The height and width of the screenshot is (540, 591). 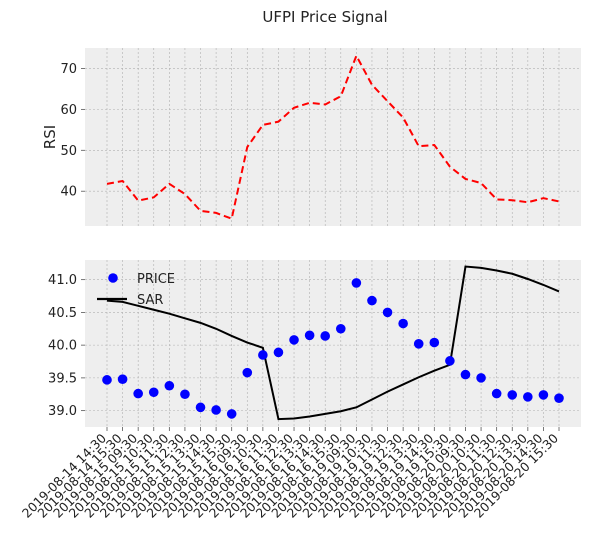 I want to click on y-tick-label: 41.0, so click(x=62, y=280).